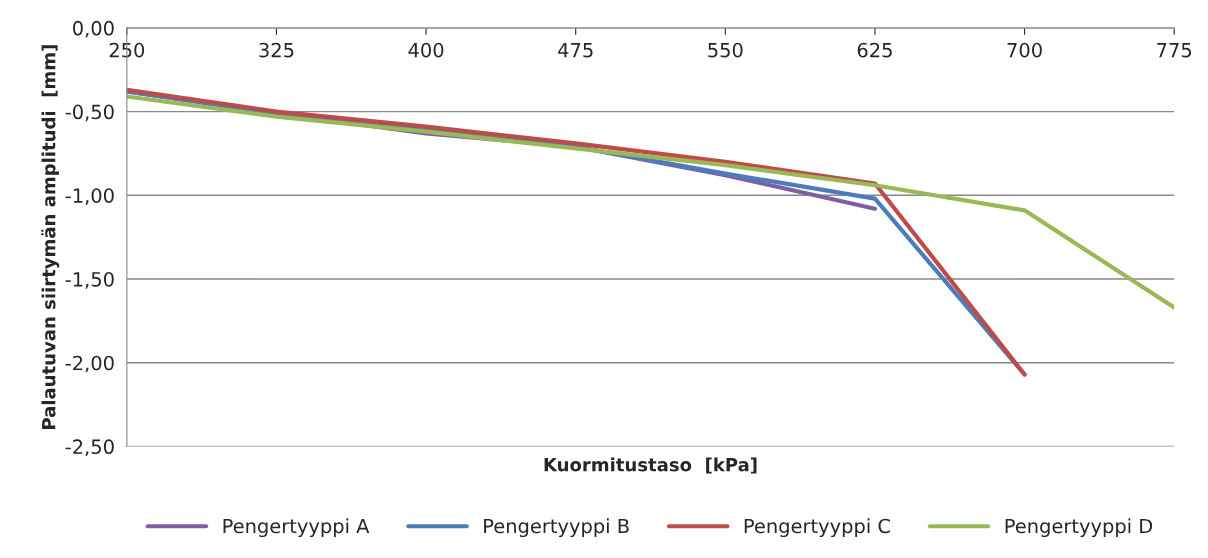 This screenshot has width=1208, height=558. Describe the element at coordinates (650, 465) in the screenshot. I see `x-axis-title: Kuormitustaso [kPa]` at that location.